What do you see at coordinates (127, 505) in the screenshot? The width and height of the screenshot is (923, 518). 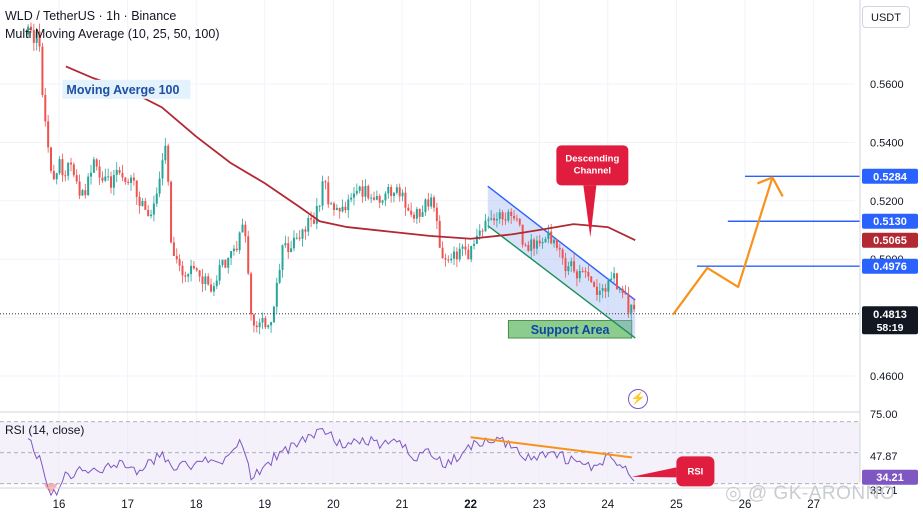 I see `time-tick-label: 17` at bounding box center [127, 505].